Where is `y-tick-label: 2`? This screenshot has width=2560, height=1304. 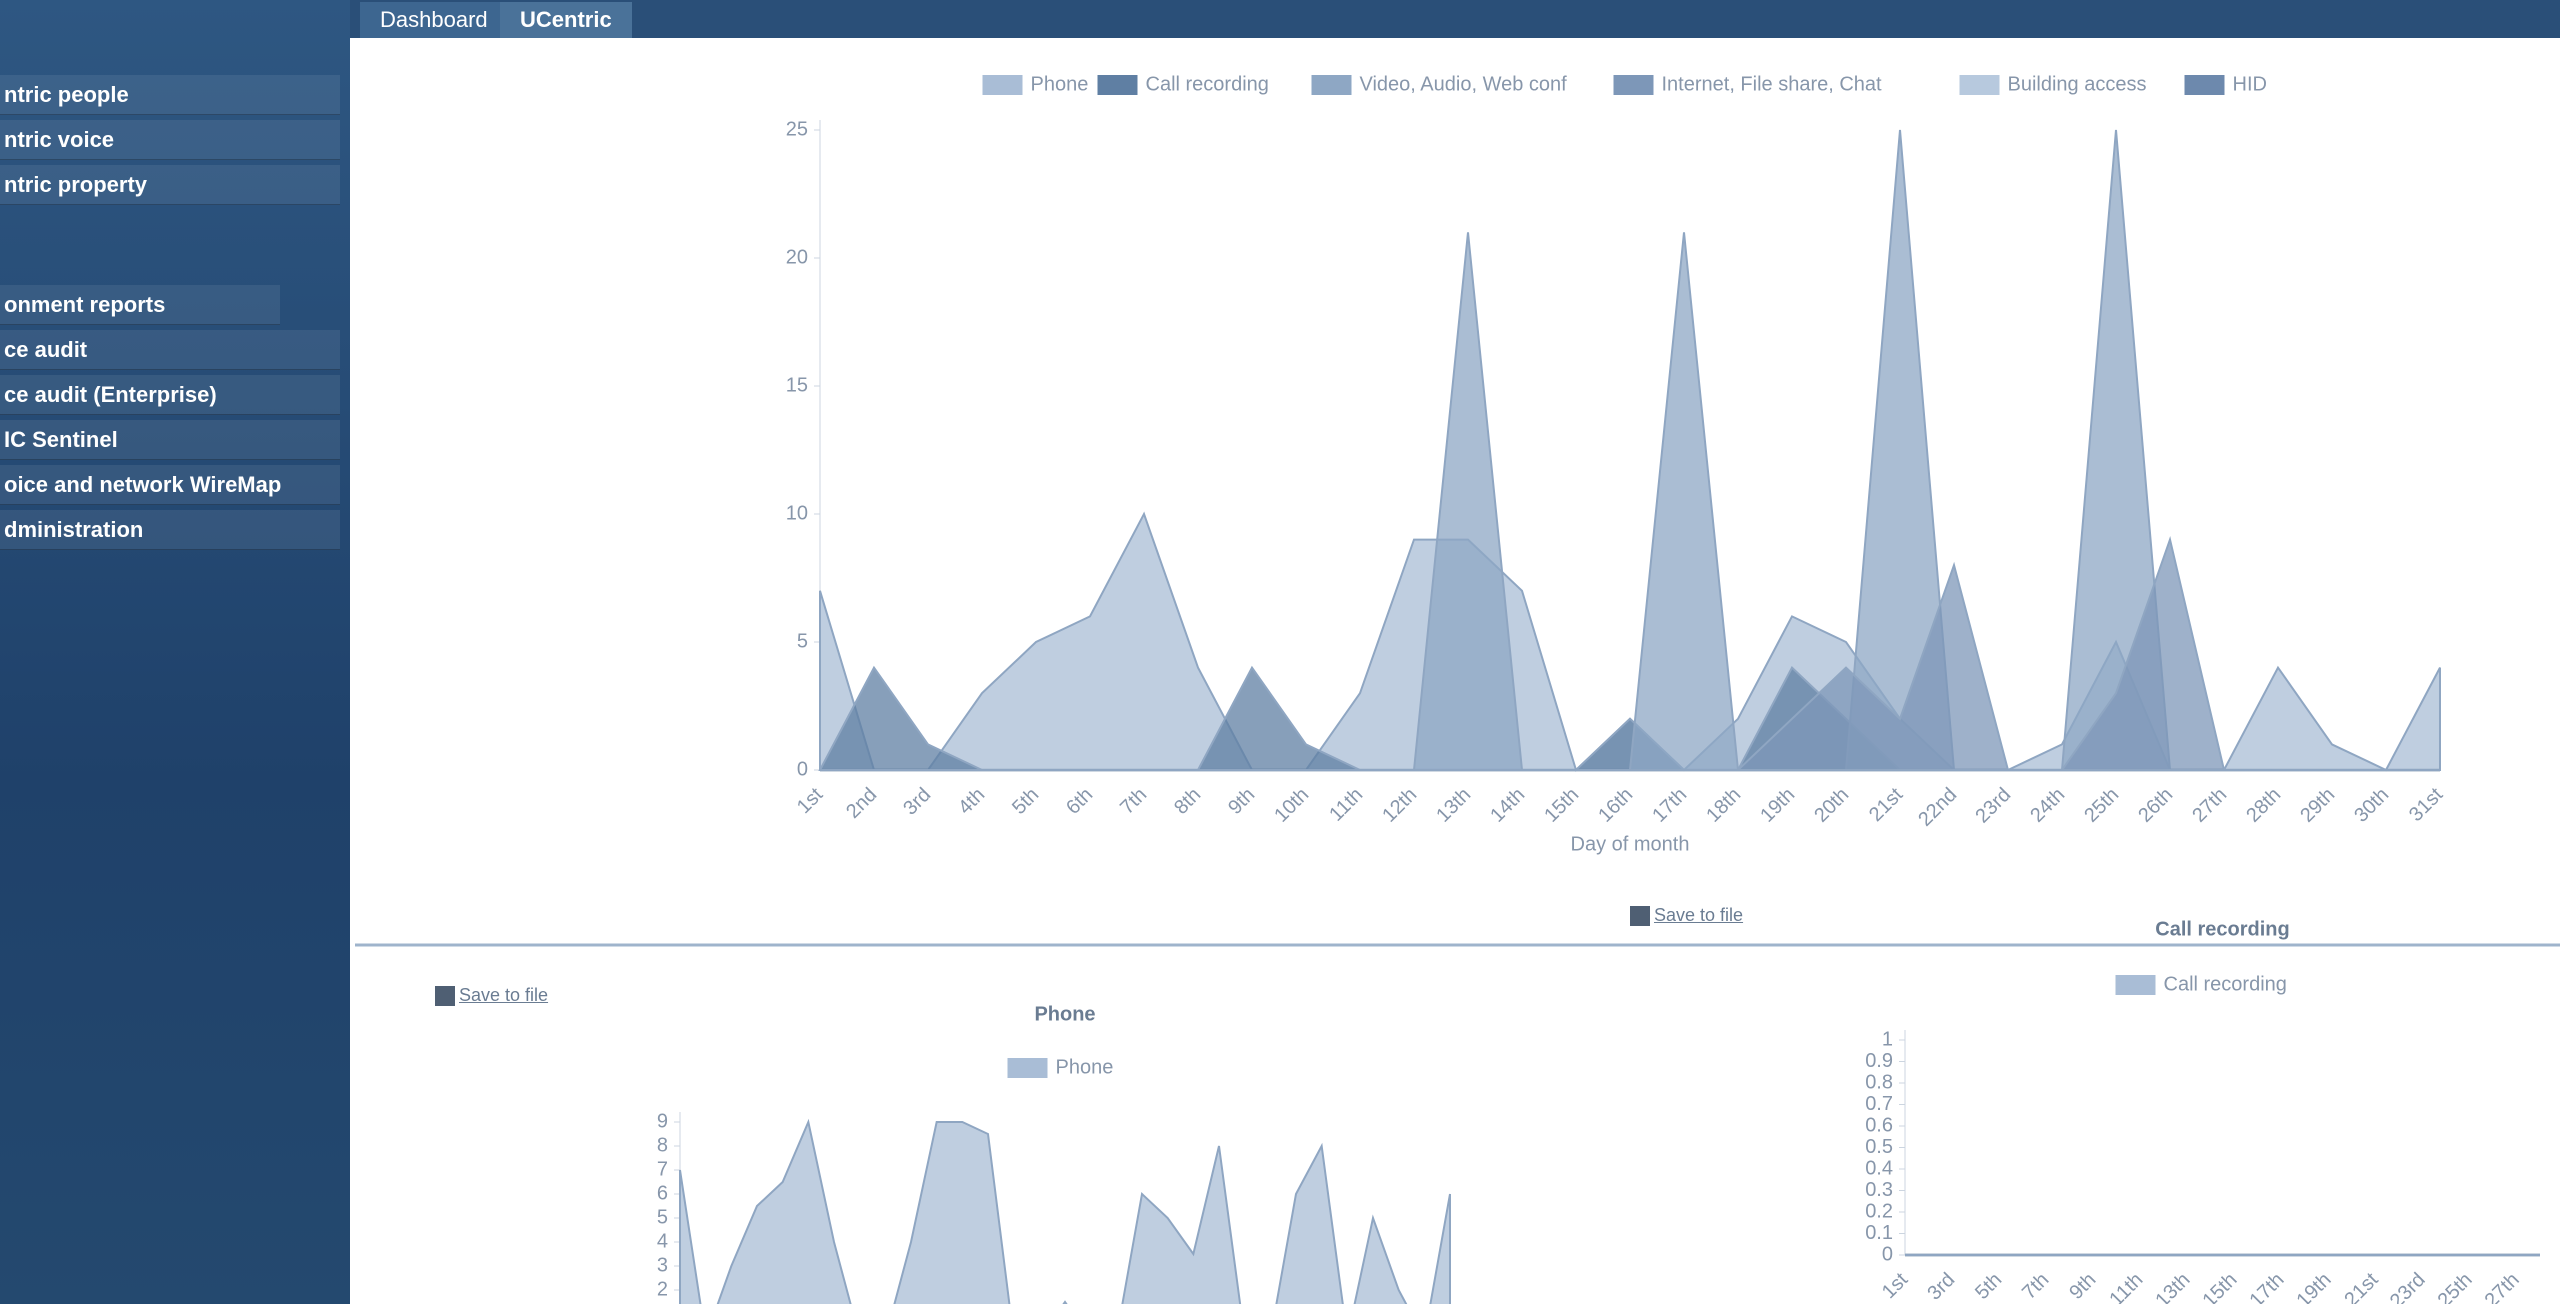 y-tick-label: 2 is located at coordinates (662, 1289).